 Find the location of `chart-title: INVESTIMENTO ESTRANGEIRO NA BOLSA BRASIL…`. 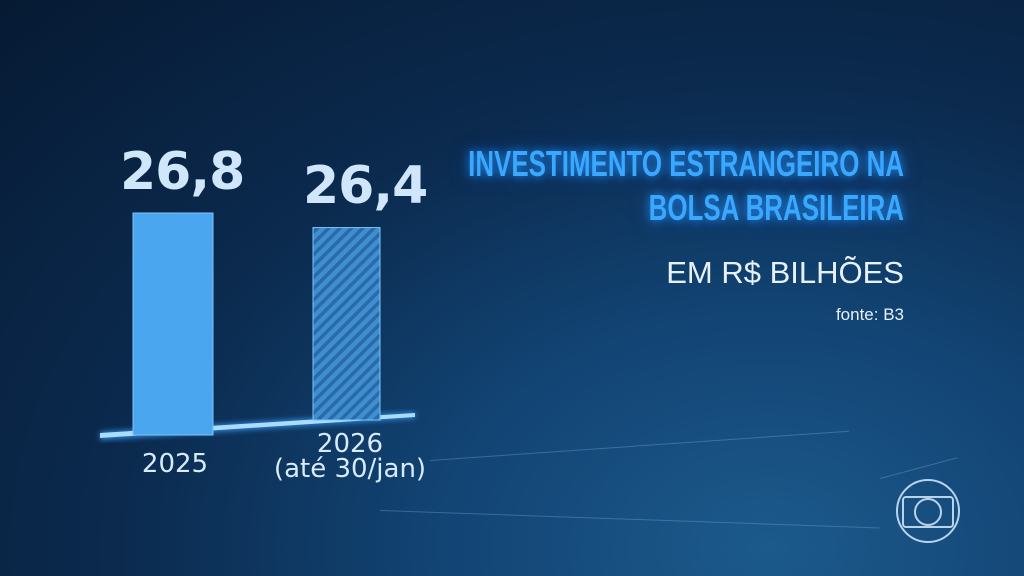

chart-title: INVESTIMENTO ESTRANGEIRO NA BOLSA BRASIL… is located at coordinates (686, 185).